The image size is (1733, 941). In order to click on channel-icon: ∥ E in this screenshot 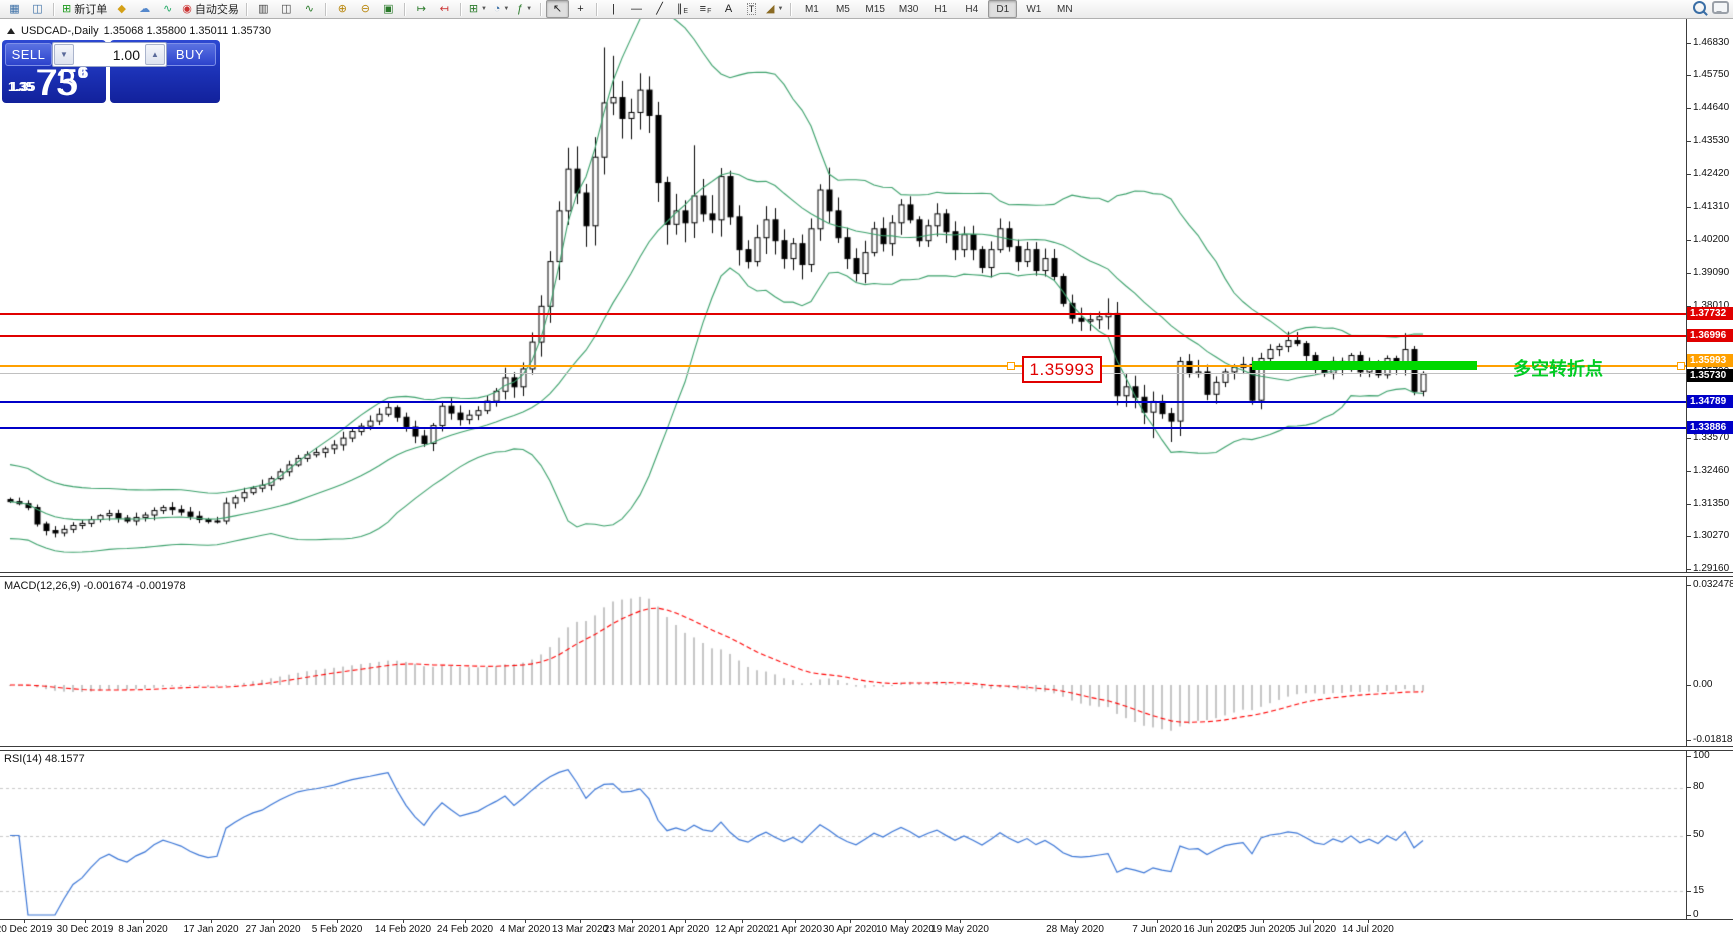, I will do `click(682, 8)`.